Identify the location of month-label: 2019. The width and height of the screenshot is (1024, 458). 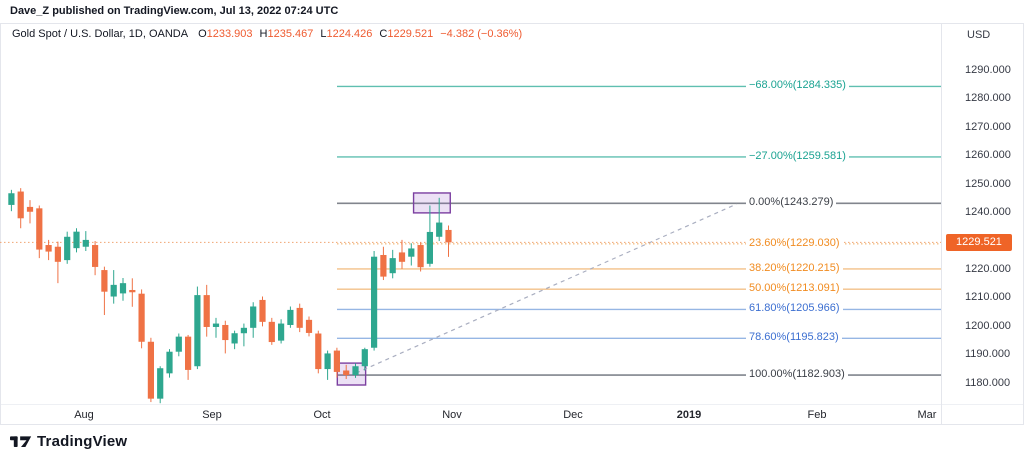
(689, 415).